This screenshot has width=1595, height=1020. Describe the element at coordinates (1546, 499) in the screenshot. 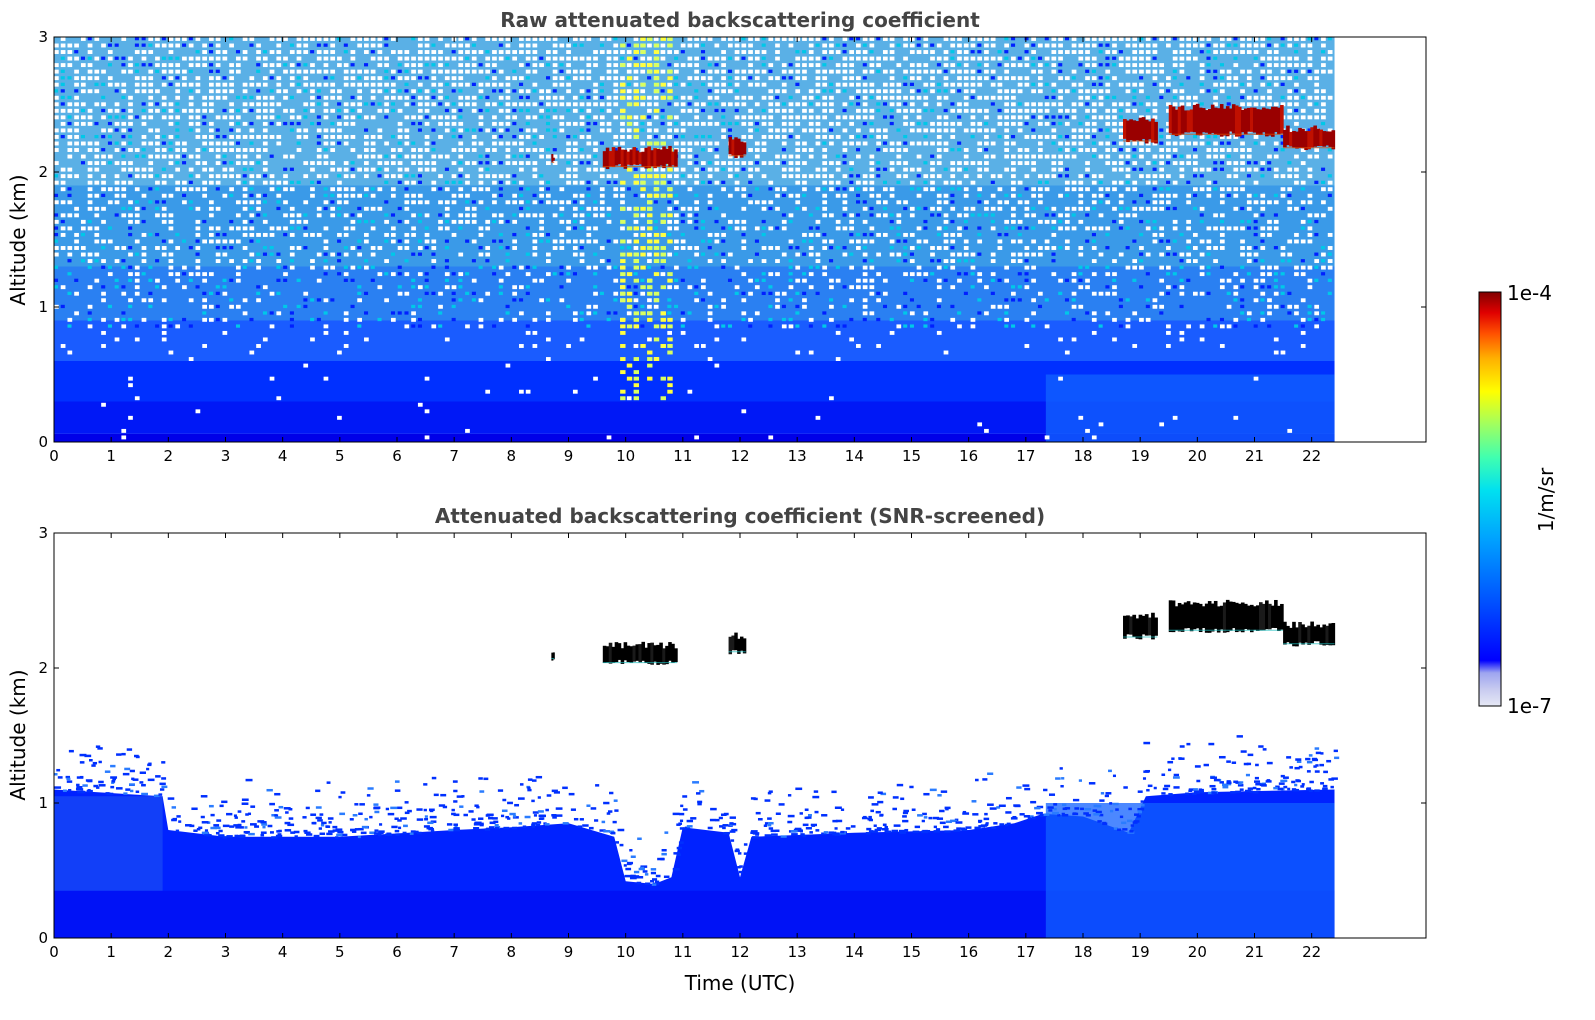

I see `colorbar-unit-label: 1/m/sr` at that location.